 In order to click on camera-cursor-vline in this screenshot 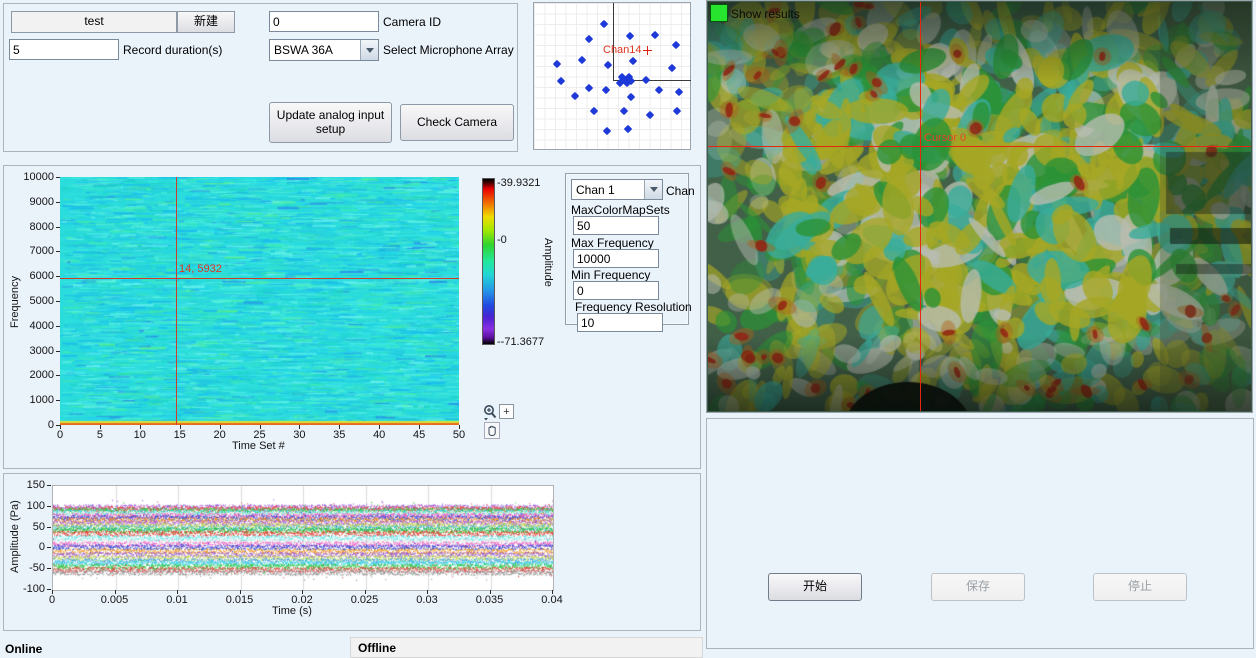, I will do `click(920, 206)`.